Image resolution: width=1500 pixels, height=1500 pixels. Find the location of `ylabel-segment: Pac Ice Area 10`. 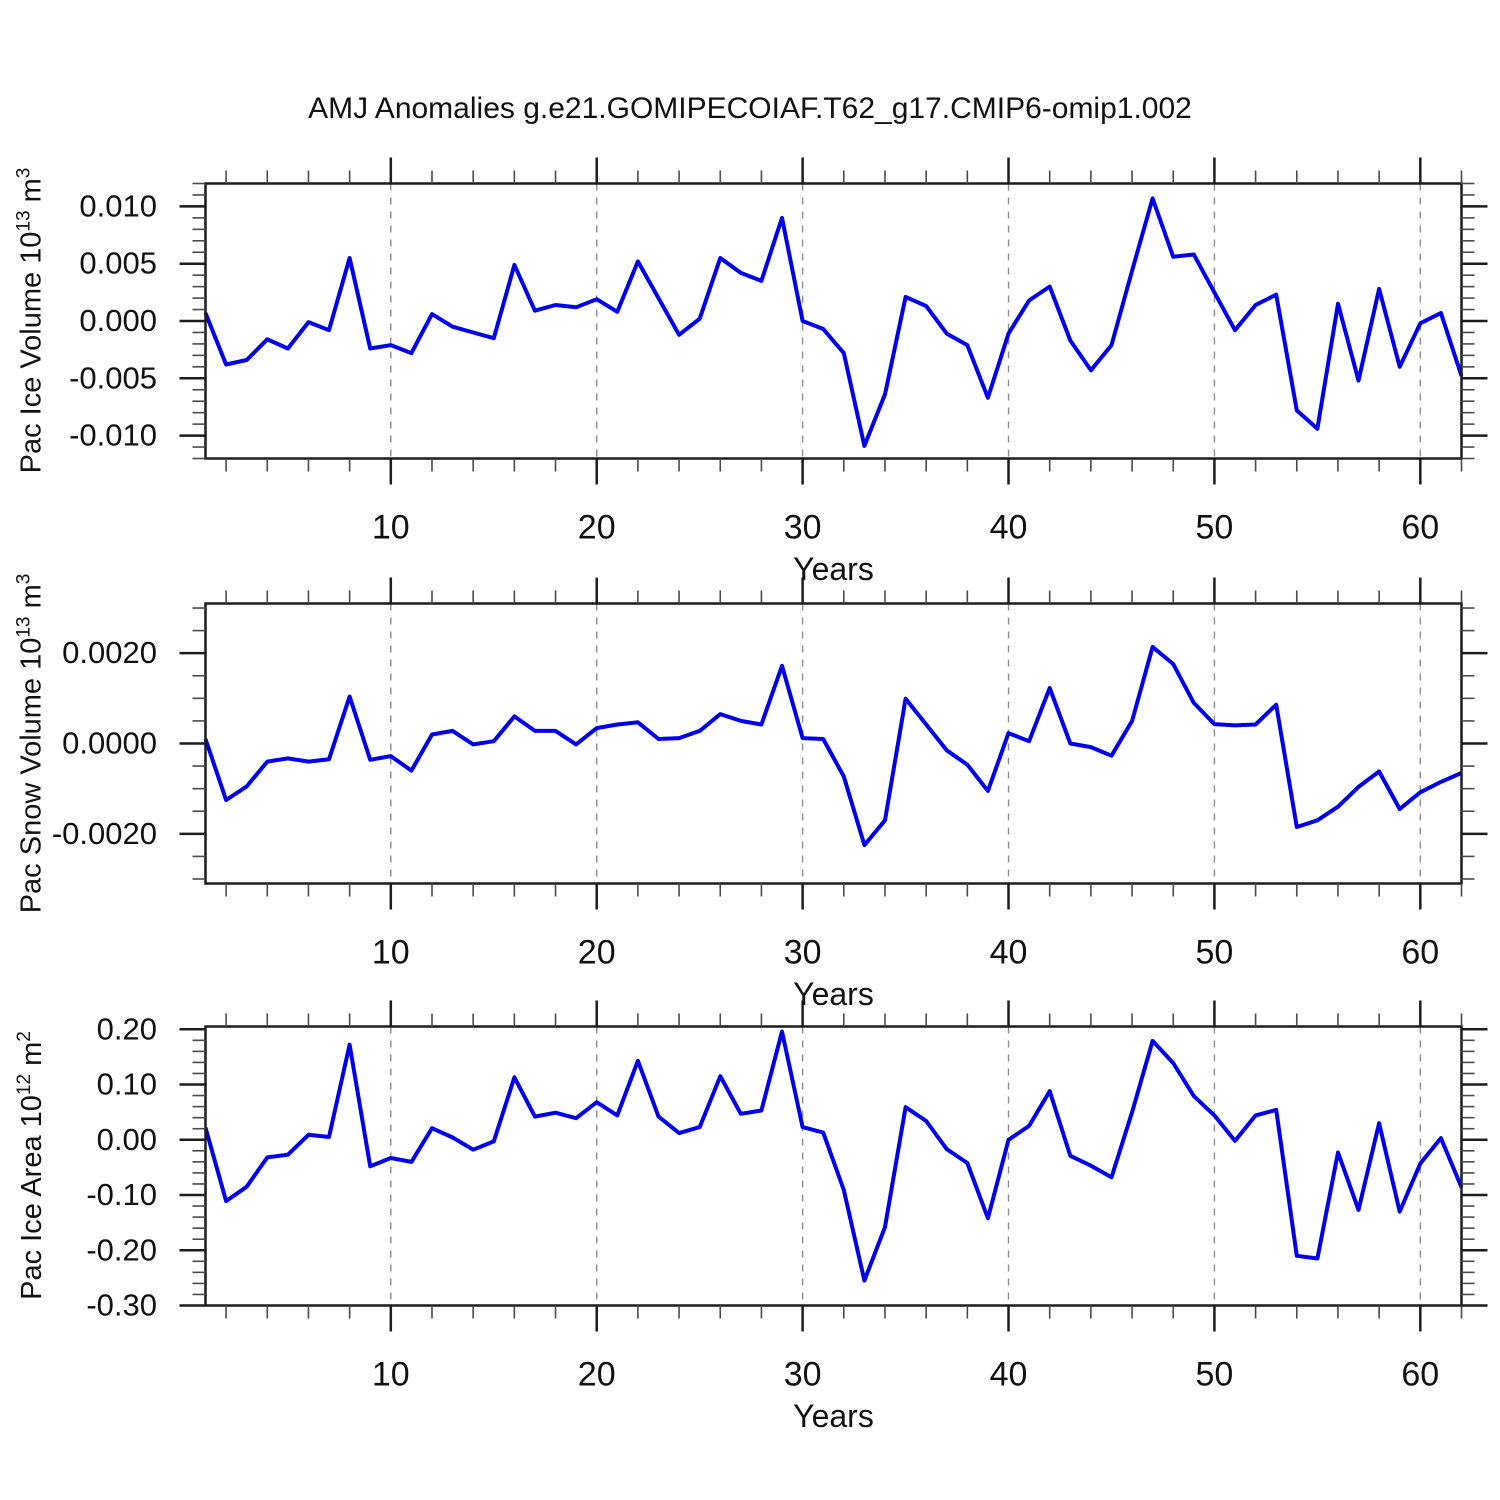

ylabel-segment: Pac Ice Area 10 is located at coordinates (31, 1197).